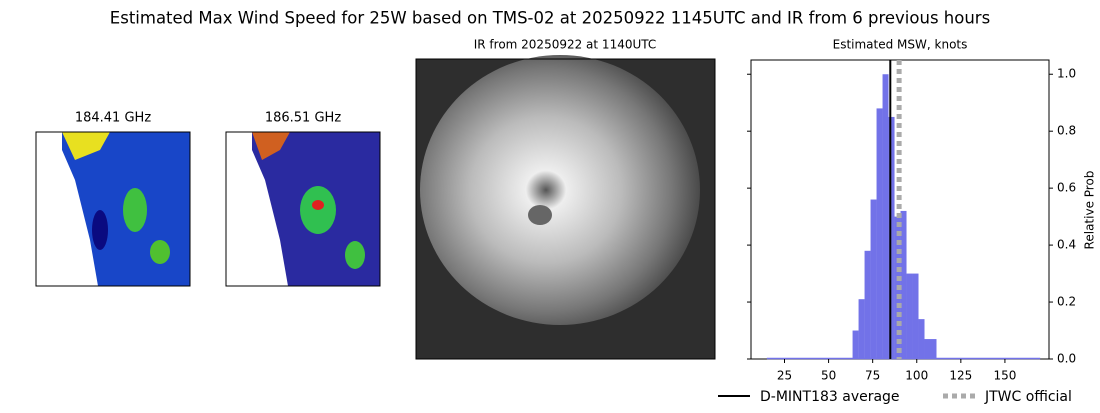 Image resolution: width=1100 pixels, height=413 pixels. I want to click on panel-title: IR from 20250922 at 1140UTC, so click(565, 45).